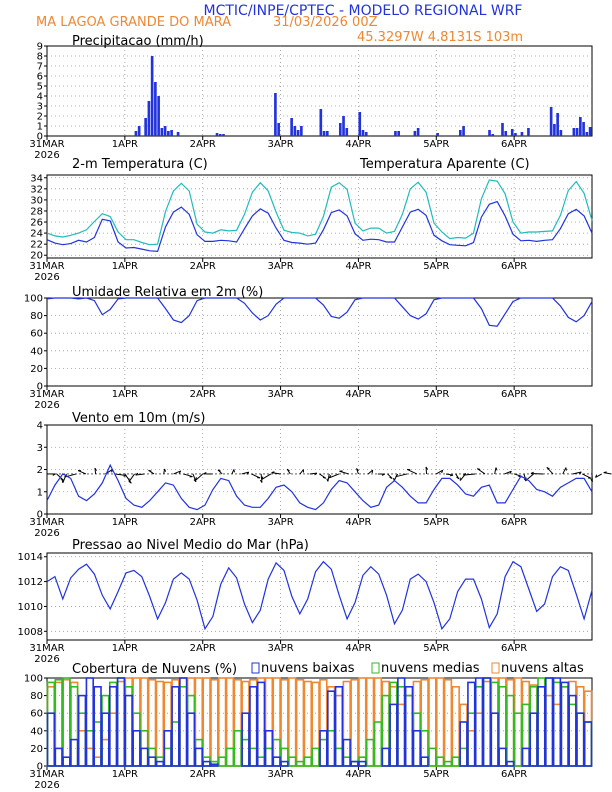  Describe the element at coordinates (30, 557) in the screenshot. I see `pressure-ytick-label: 1014` at that location.